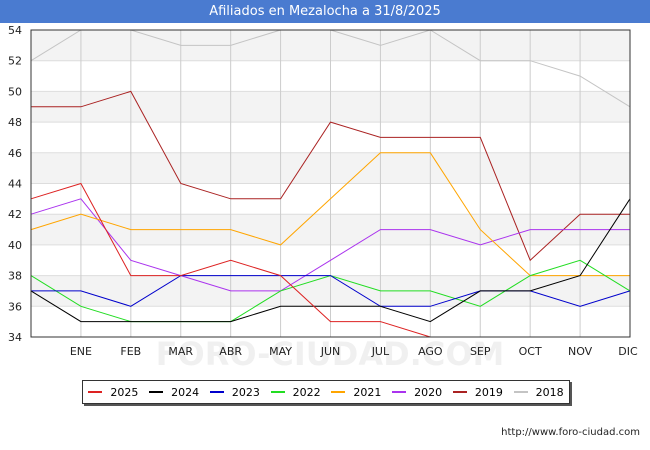 The width and height of the screenshot is (650, 450). I want to click on legend-item-2020: 2020, so click(417, 392).